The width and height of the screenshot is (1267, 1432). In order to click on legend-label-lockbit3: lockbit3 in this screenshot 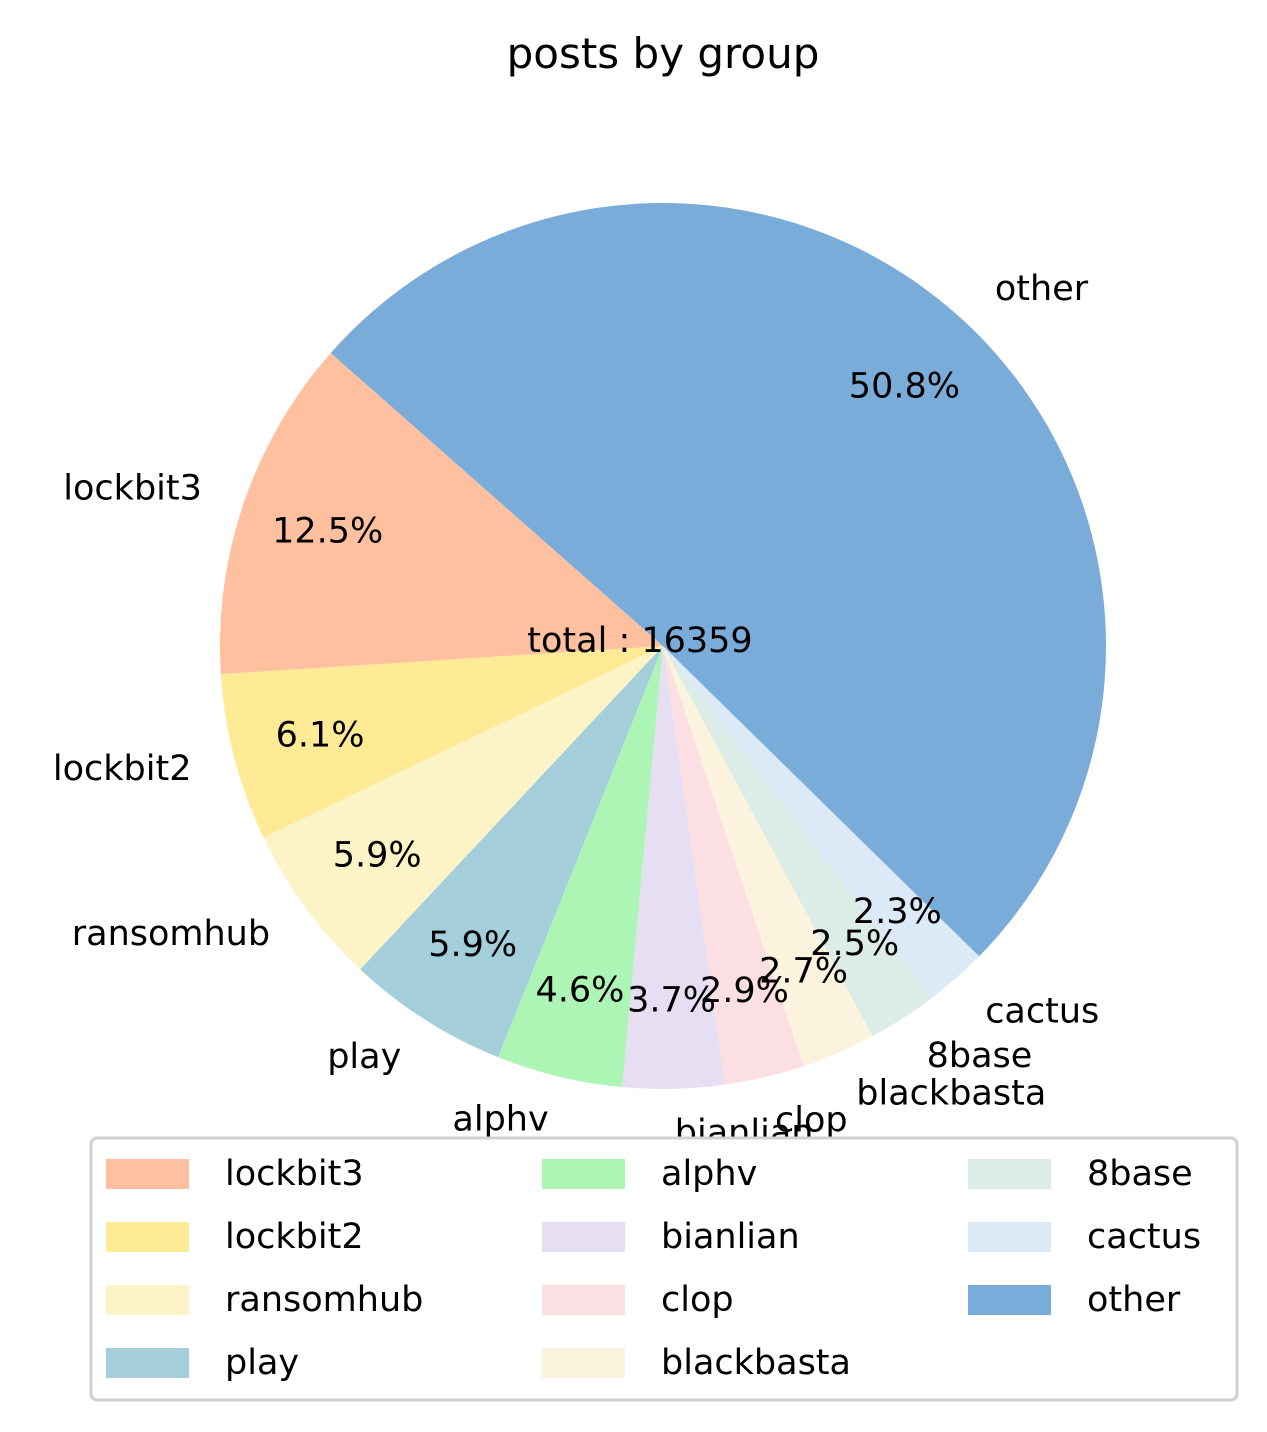, I will do `click(294, 1174)`.